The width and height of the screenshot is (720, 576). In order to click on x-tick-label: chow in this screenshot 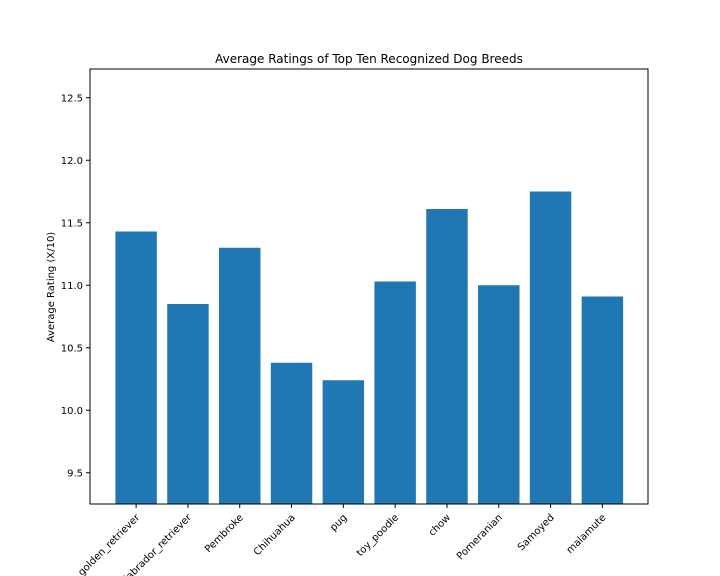, I will do `click(440, 525)`.